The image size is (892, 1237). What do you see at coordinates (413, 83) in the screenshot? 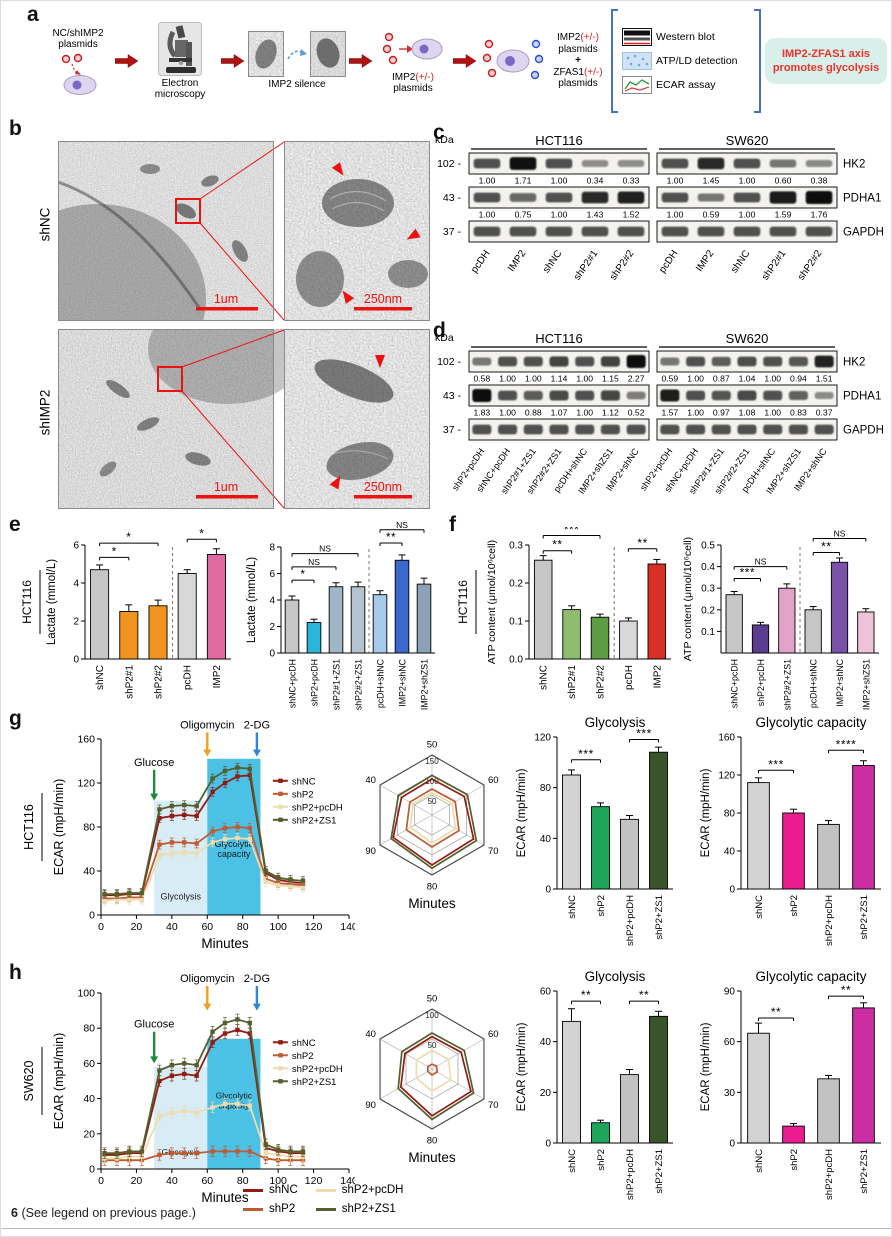
I see `imp2-plasmids-label: IMP2(+/-) plasmids` at bounding box center [413, 83].